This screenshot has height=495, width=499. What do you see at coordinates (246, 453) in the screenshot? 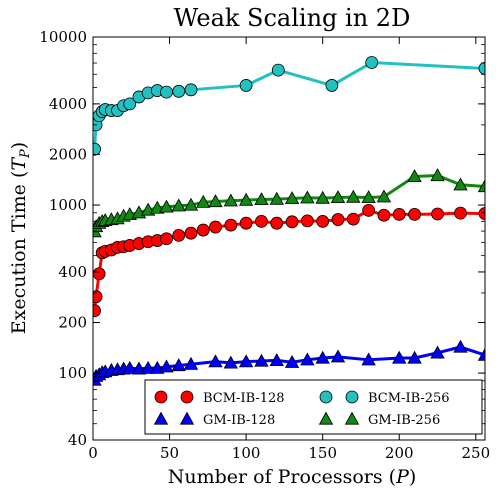
I see `x-tick-label: 100` at bounding box center [246, 453].